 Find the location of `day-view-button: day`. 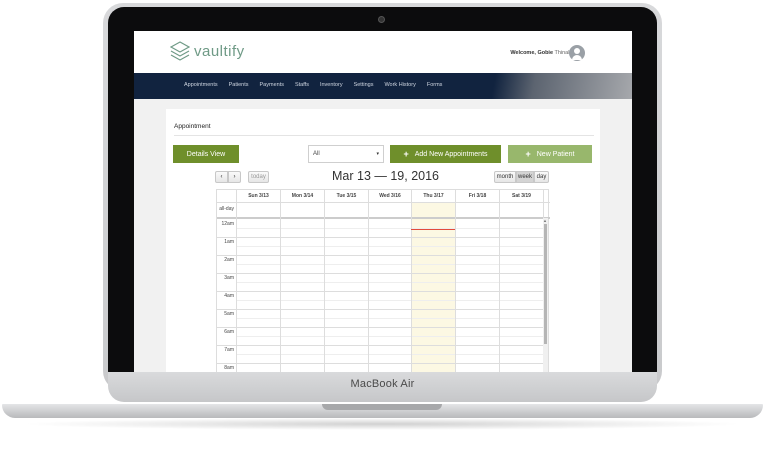

day-view-button: day is located at coordinates (541, 177).